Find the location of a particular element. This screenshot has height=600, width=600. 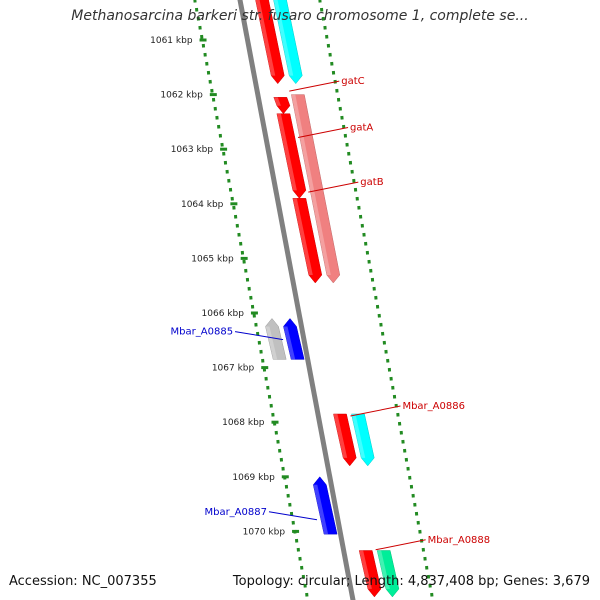

gene-label: gatC is located at coordinates (352, 81).